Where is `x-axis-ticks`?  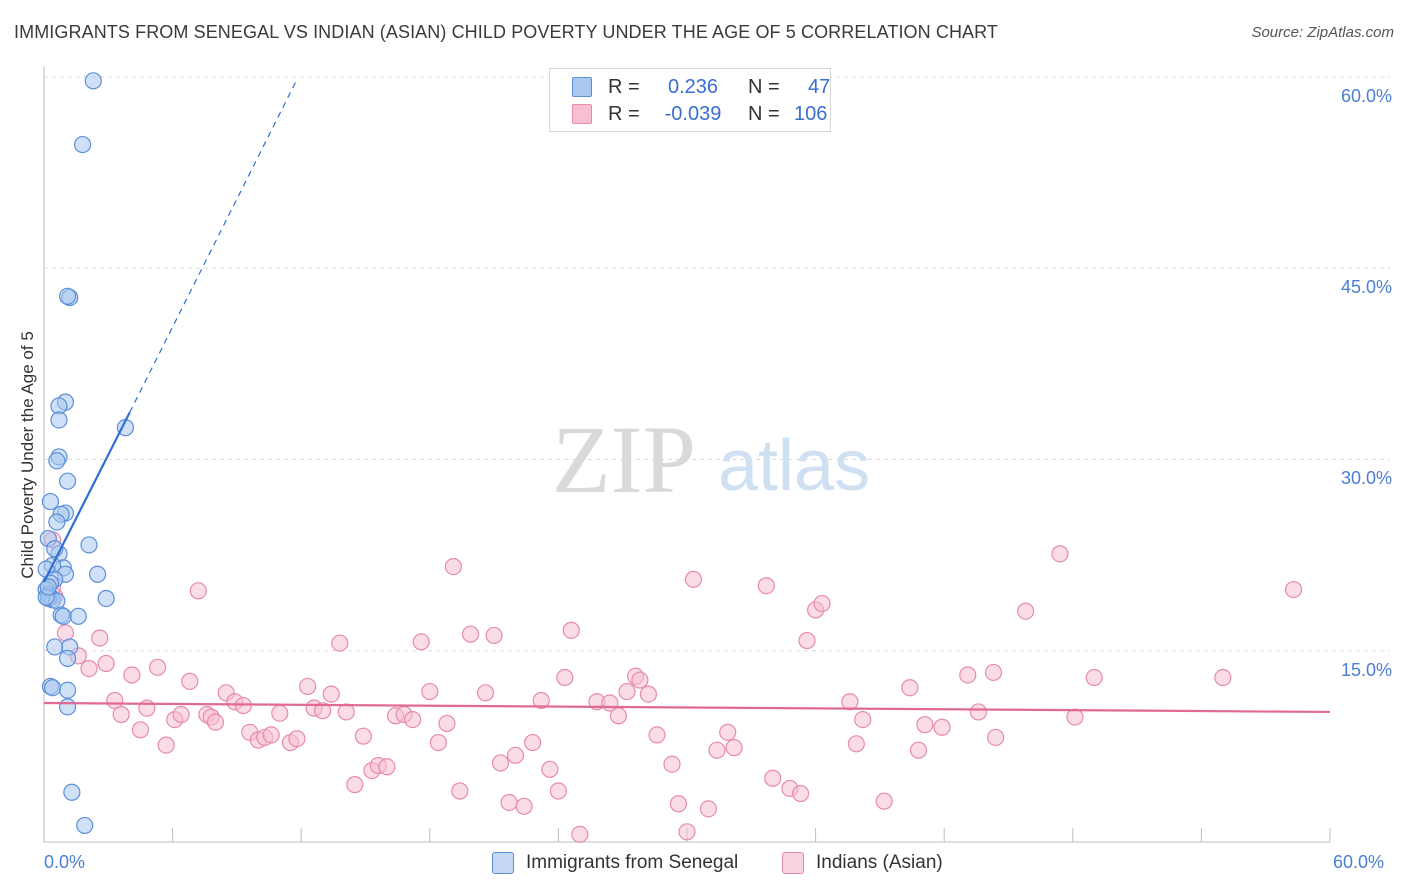 x-axis-ticks is located at coordinates (687, 835).